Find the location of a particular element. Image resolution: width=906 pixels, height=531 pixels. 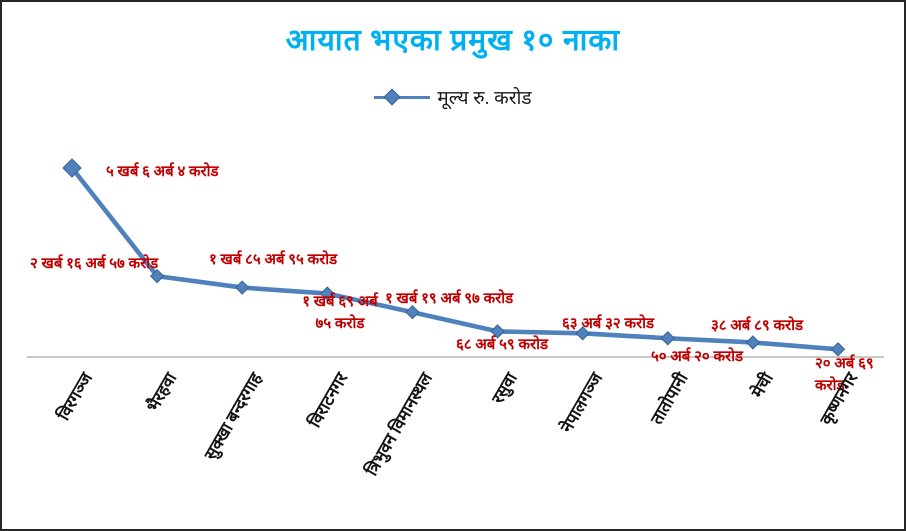

data-label: १ खर्ब १९ अर्ब ९७ करोड is located at coordinates (449, 299).